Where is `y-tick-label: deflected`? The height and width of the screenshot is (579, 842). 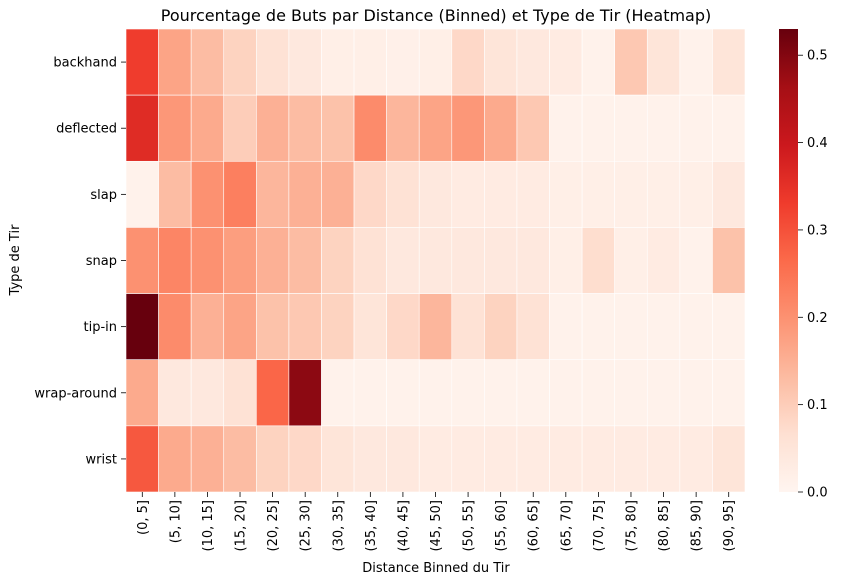 y-tick-label: deflected is located at coordinates (86, 129).